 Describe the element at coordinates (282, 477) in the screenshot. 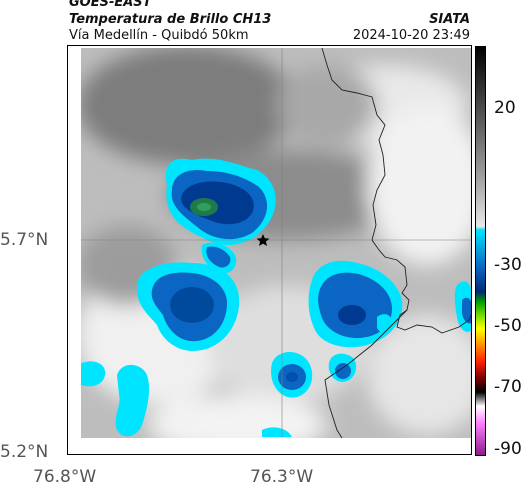

I see `lon-tick-2: 76.3°W` at that location.